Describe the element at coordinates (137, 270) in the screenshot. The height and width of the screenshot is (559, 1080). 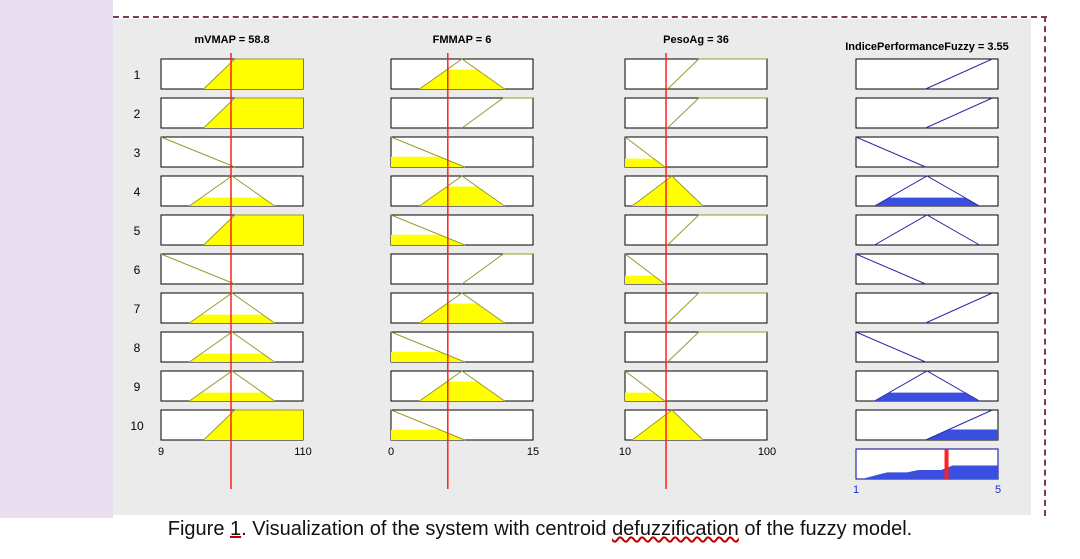
I see `rule-number-label: 6` at that location.